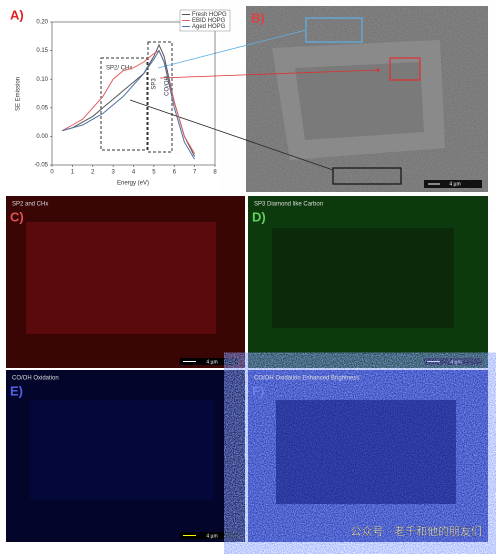  Describe the element at coordinates (405, 69) in the screenshot. I see `roi-red` at that location.